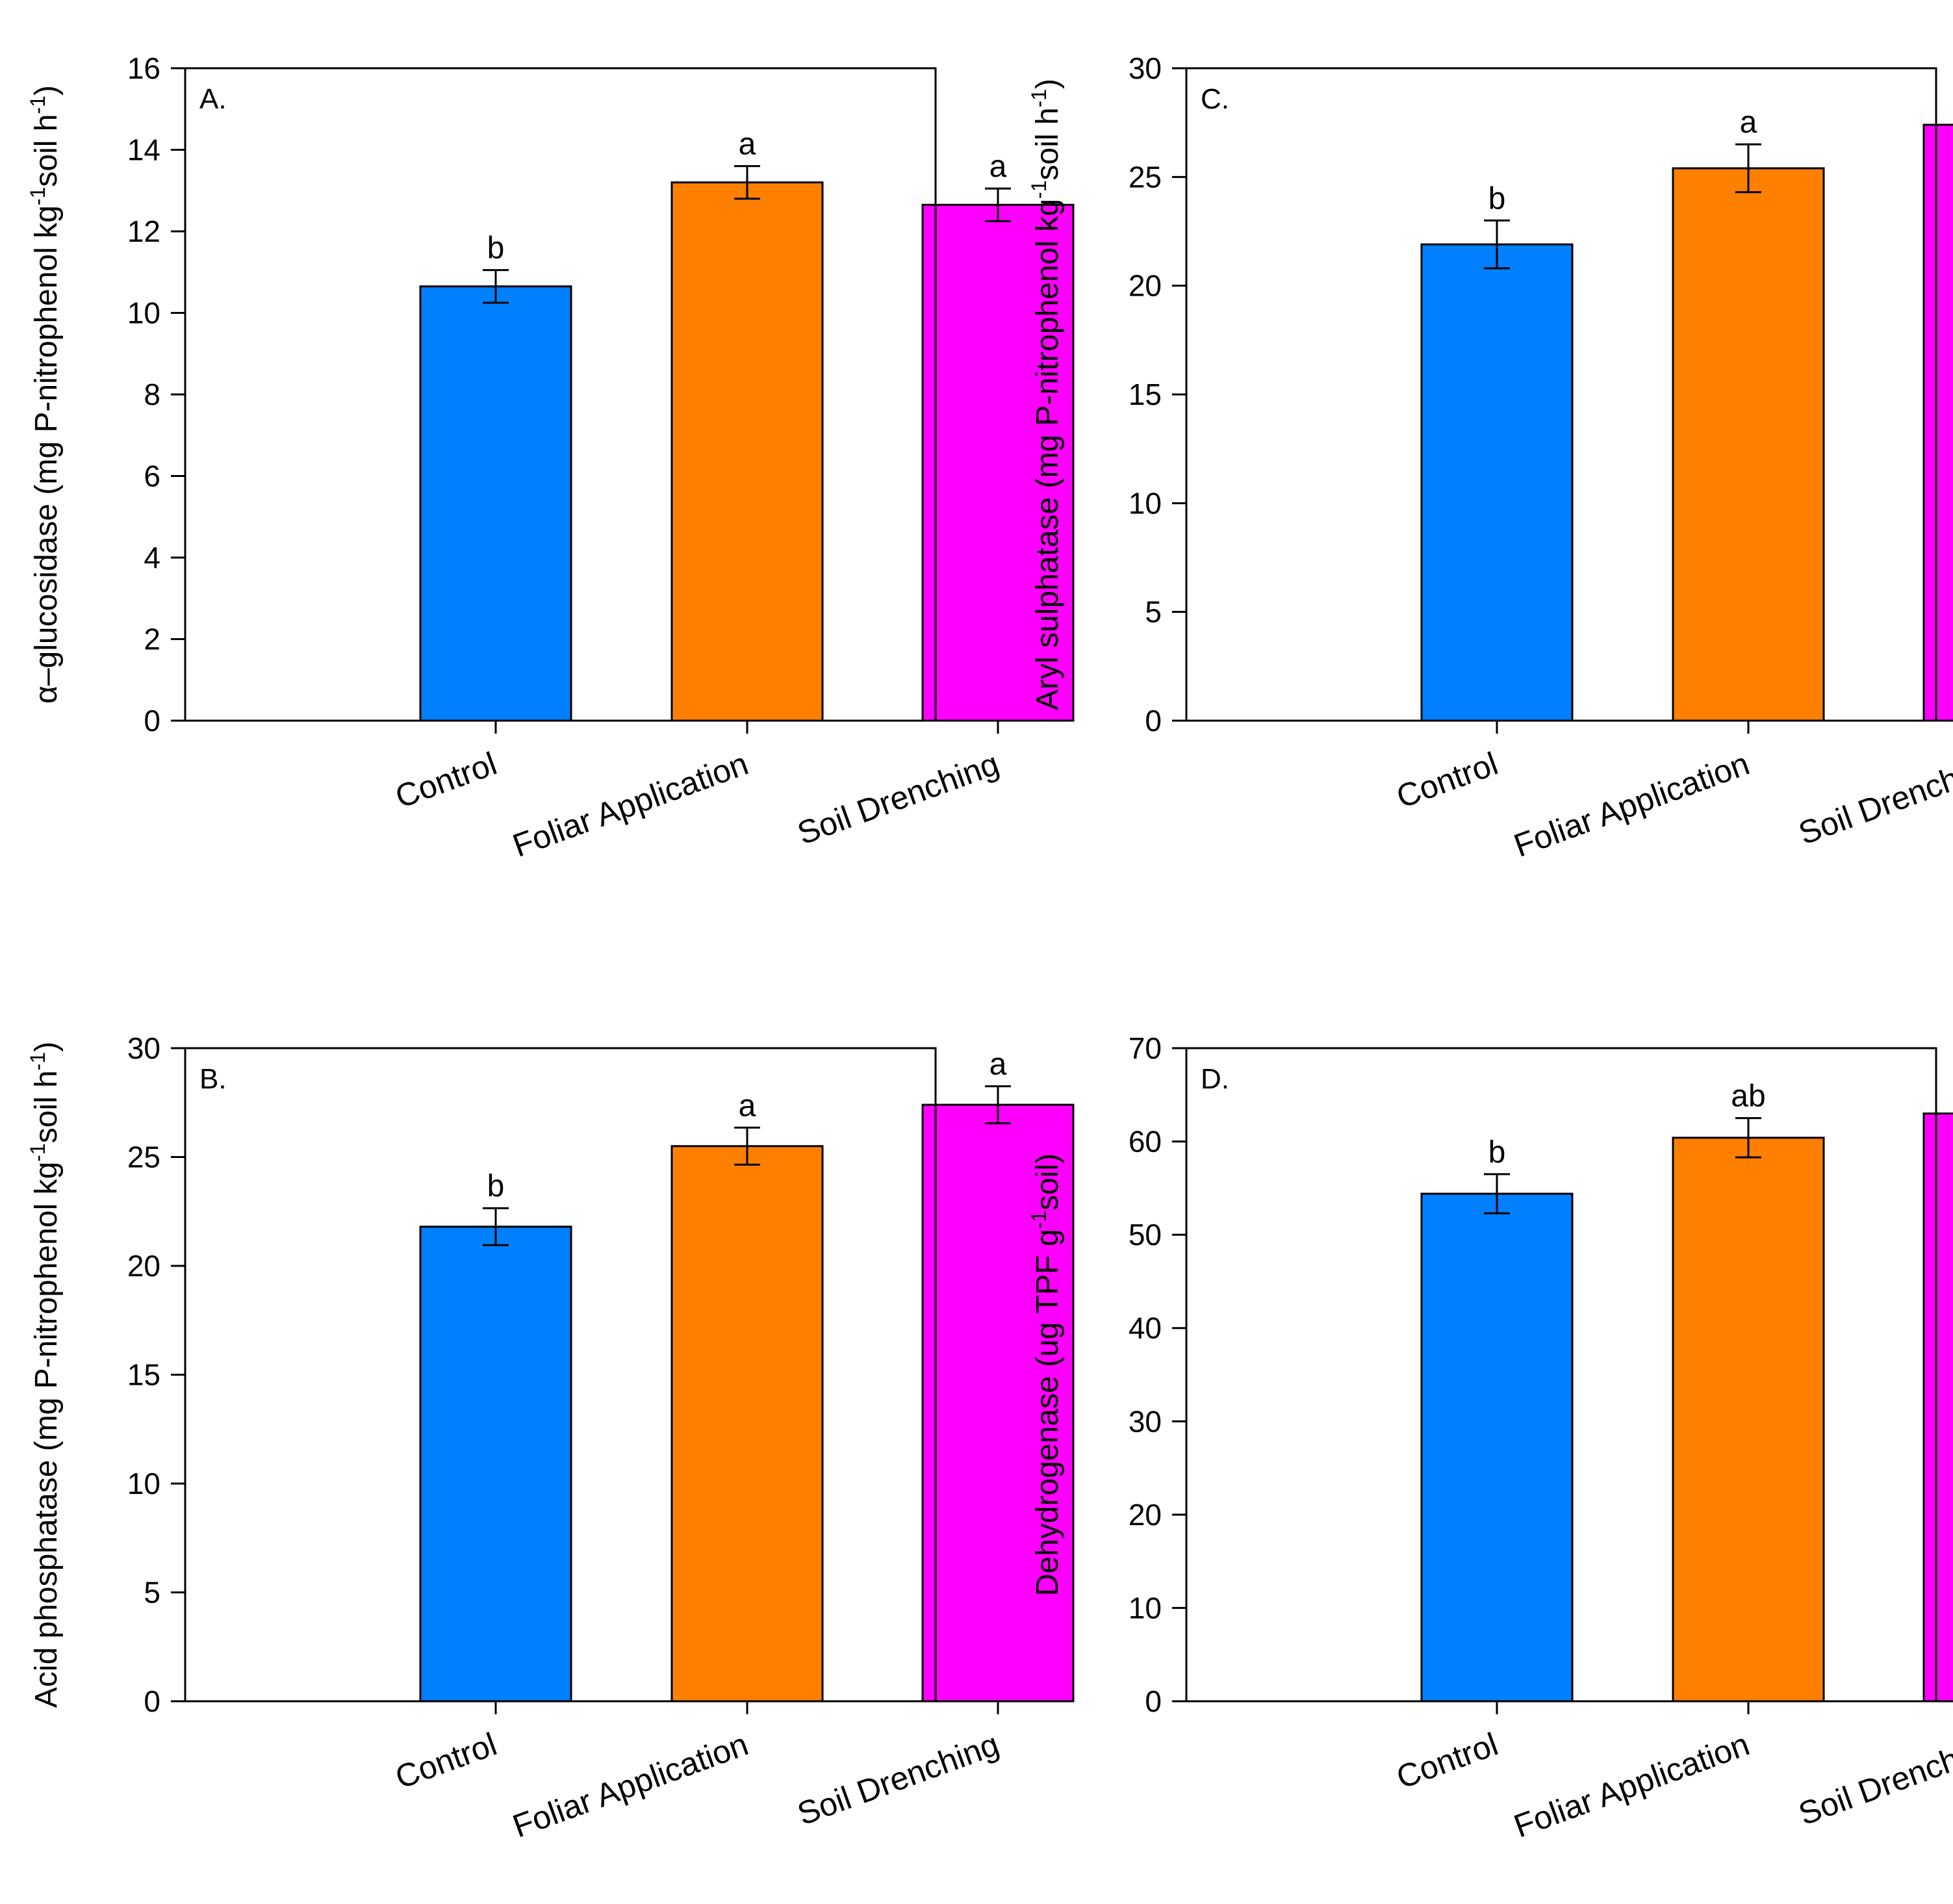 Image resolution: width=1953 pixels, height=1904 pixels. What do you see at coordinates (1145, 1235) in the screenshot?
I see `y-tick-label: 50` at bounding box center [1145, 1235].